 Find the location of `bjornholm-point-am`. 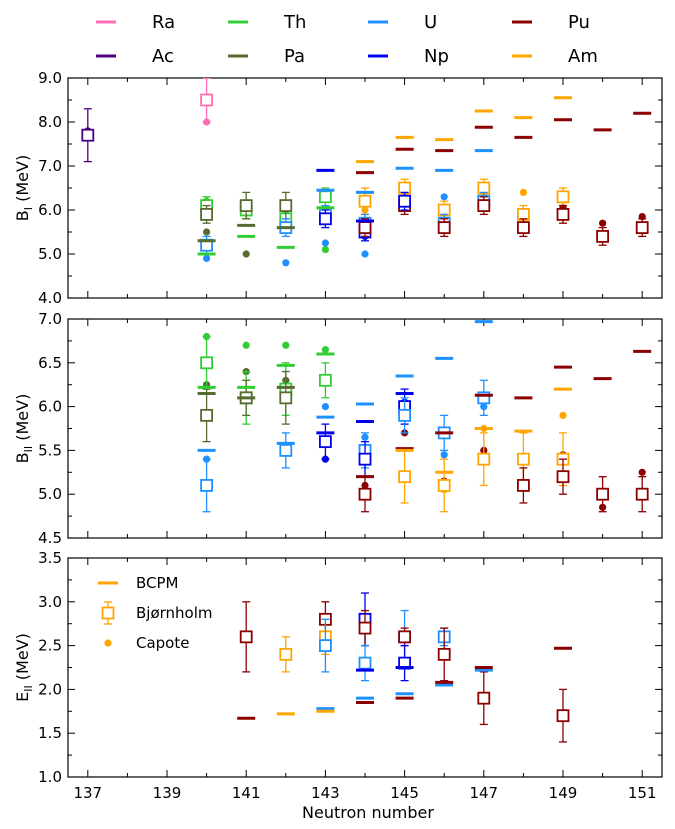

bjornholm-point-am is located at coordinates (484, 459).